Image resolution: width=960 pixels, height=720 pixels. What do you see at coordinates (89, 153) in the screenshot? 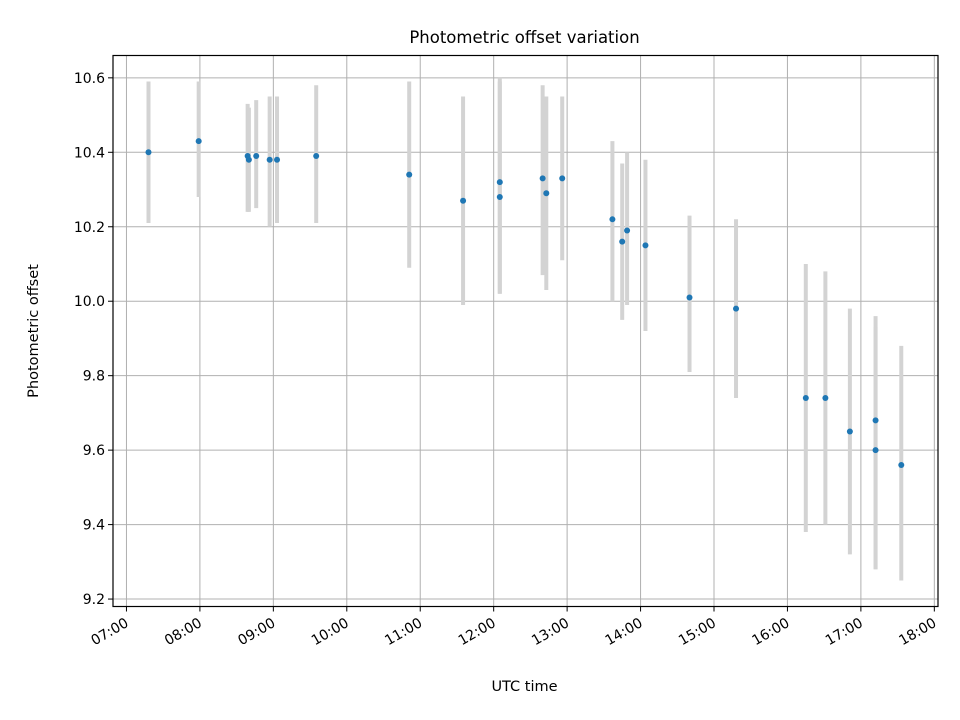
I see `y-tick-label: 10.4` at bounding box center [89, 153].